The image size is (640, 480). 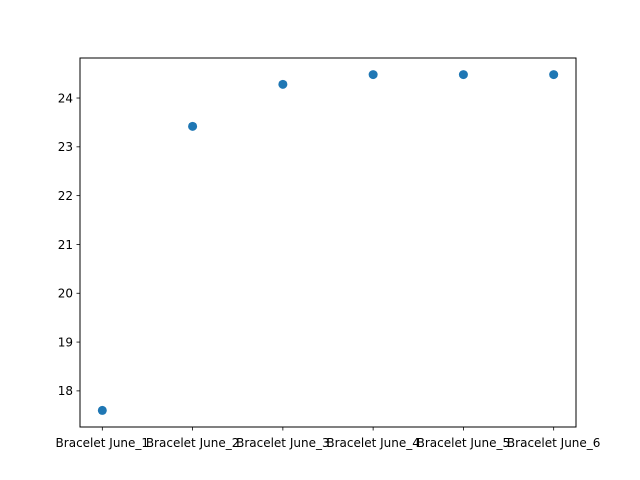 I want to click on y-tick-label: 20, so click(x=65, y=294).